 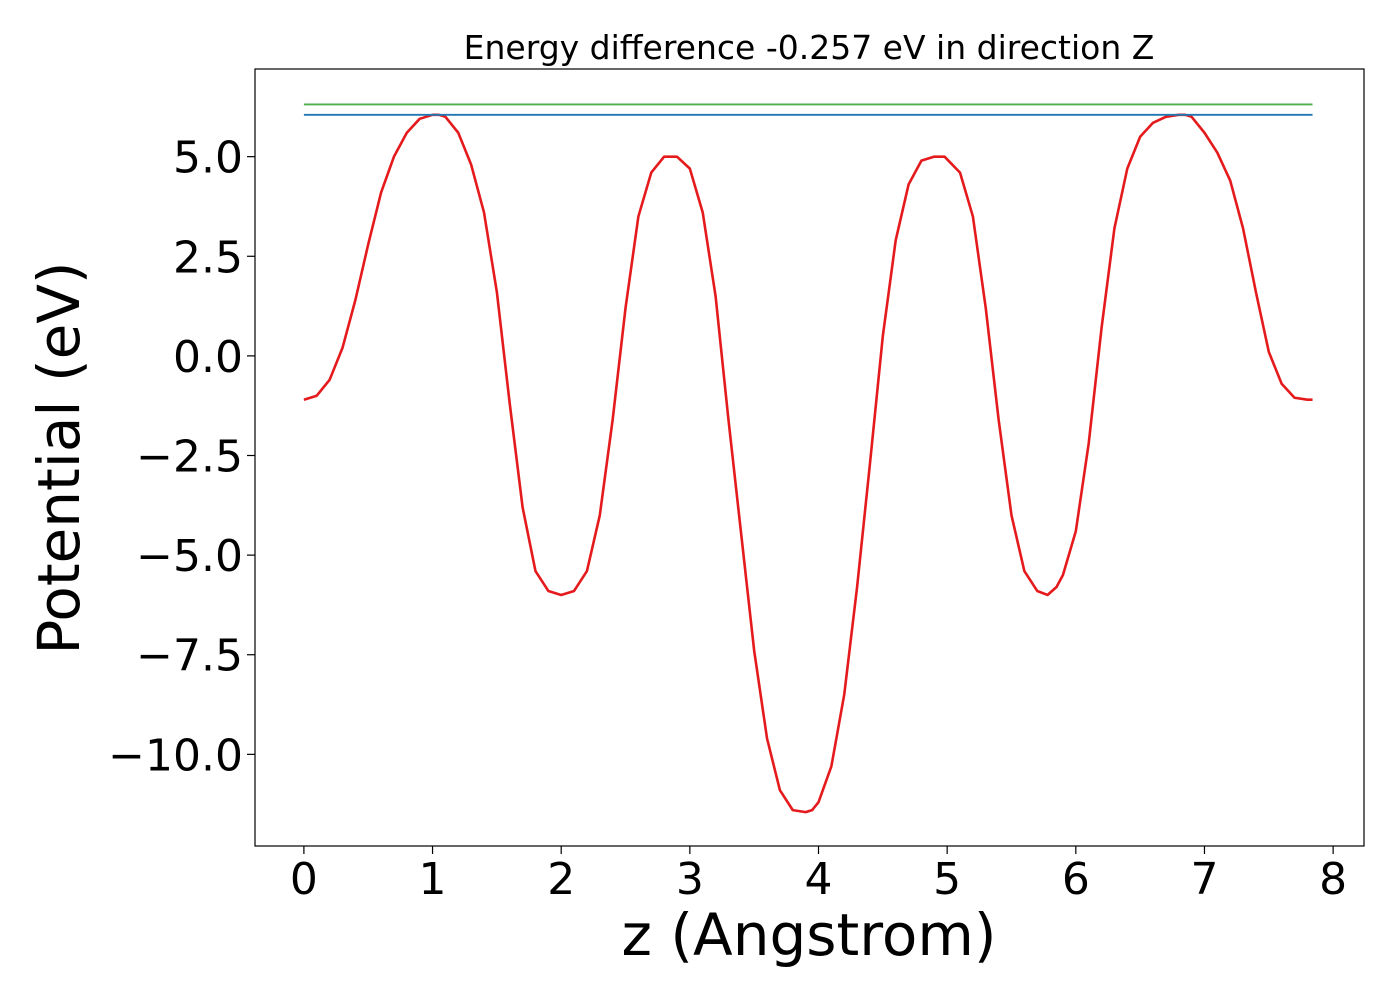 I want to click on x-tick-label: 1, so click(x=433, y=879).